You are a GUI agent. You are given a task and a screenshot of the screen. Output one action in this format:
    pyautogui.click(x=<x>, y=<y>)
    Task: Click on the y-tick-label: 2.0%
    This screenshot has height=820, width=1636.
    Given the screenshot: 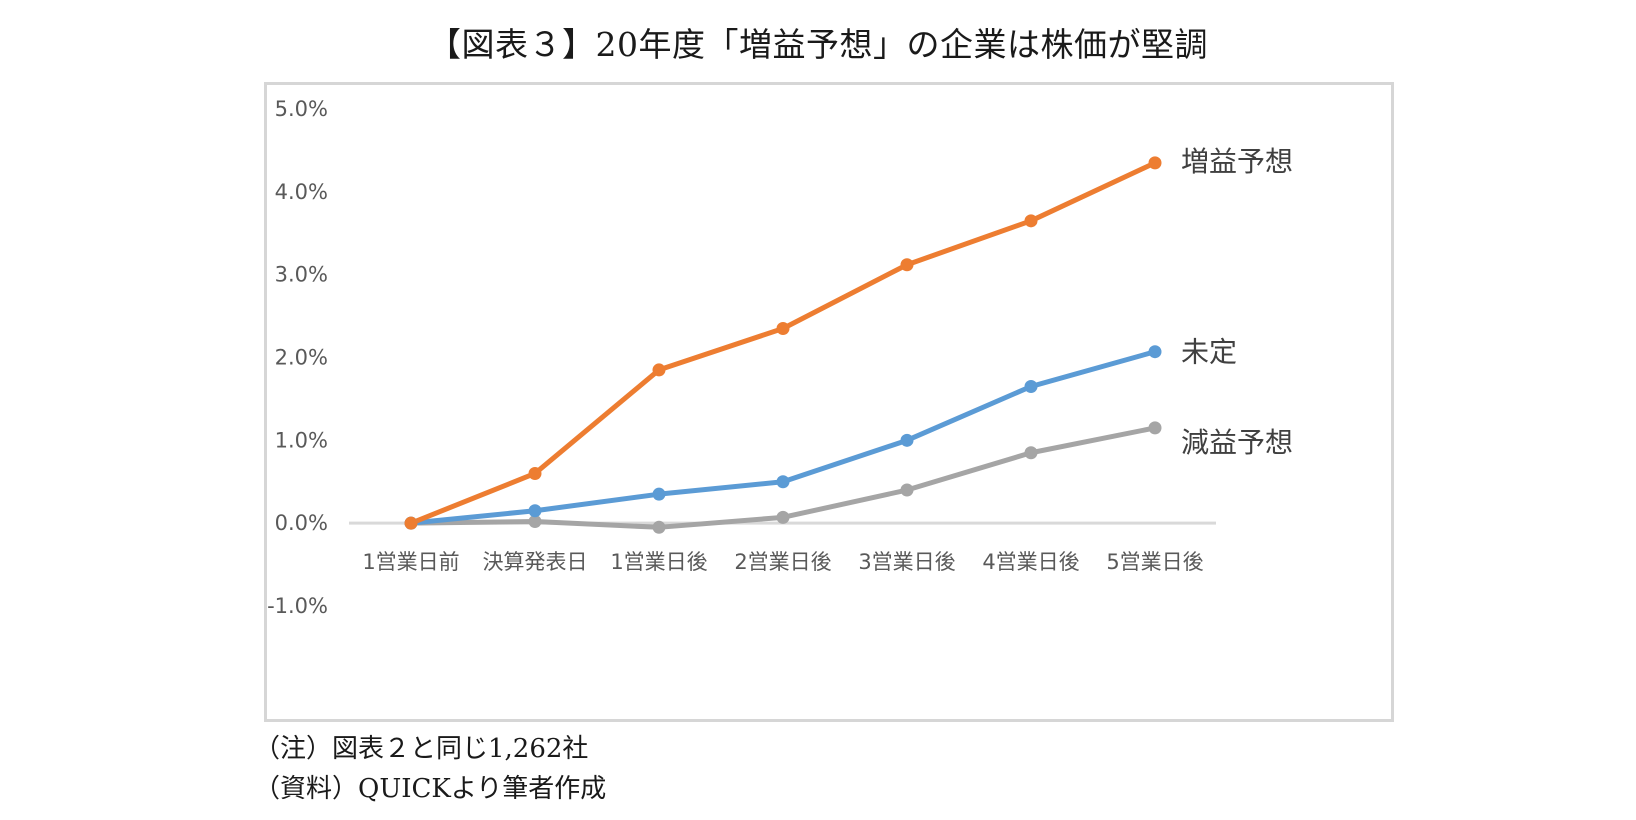 What is the action you would take?
    pyautogui.click(x=301, y=358)
    